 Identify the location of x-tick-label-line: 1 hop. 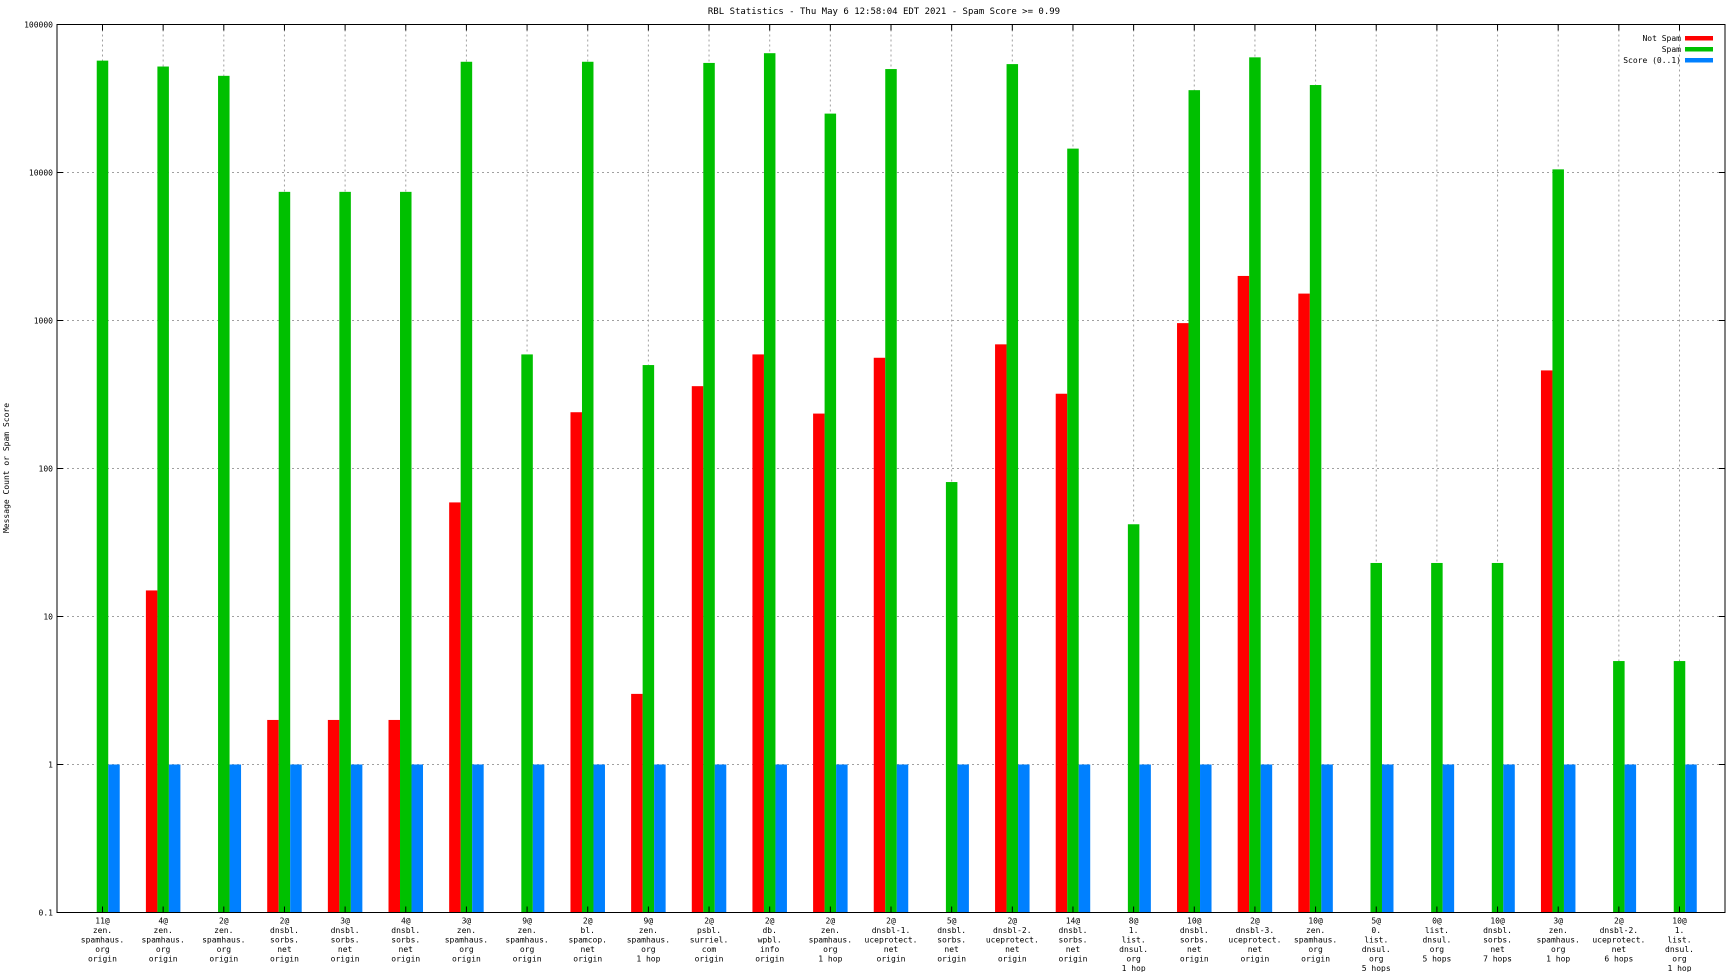
(1558, 959).